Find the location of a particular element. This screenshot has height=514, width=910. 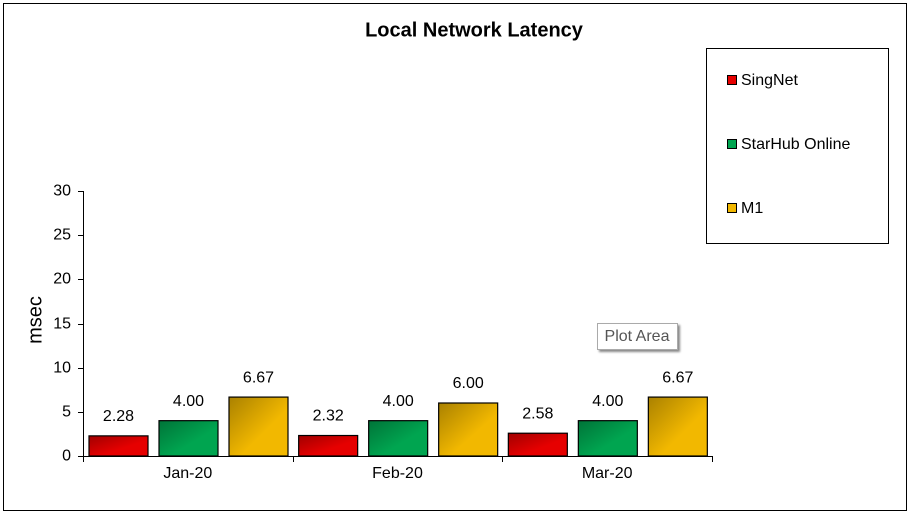

legend-label: StarHub Online is located at coordinates (795, 144).